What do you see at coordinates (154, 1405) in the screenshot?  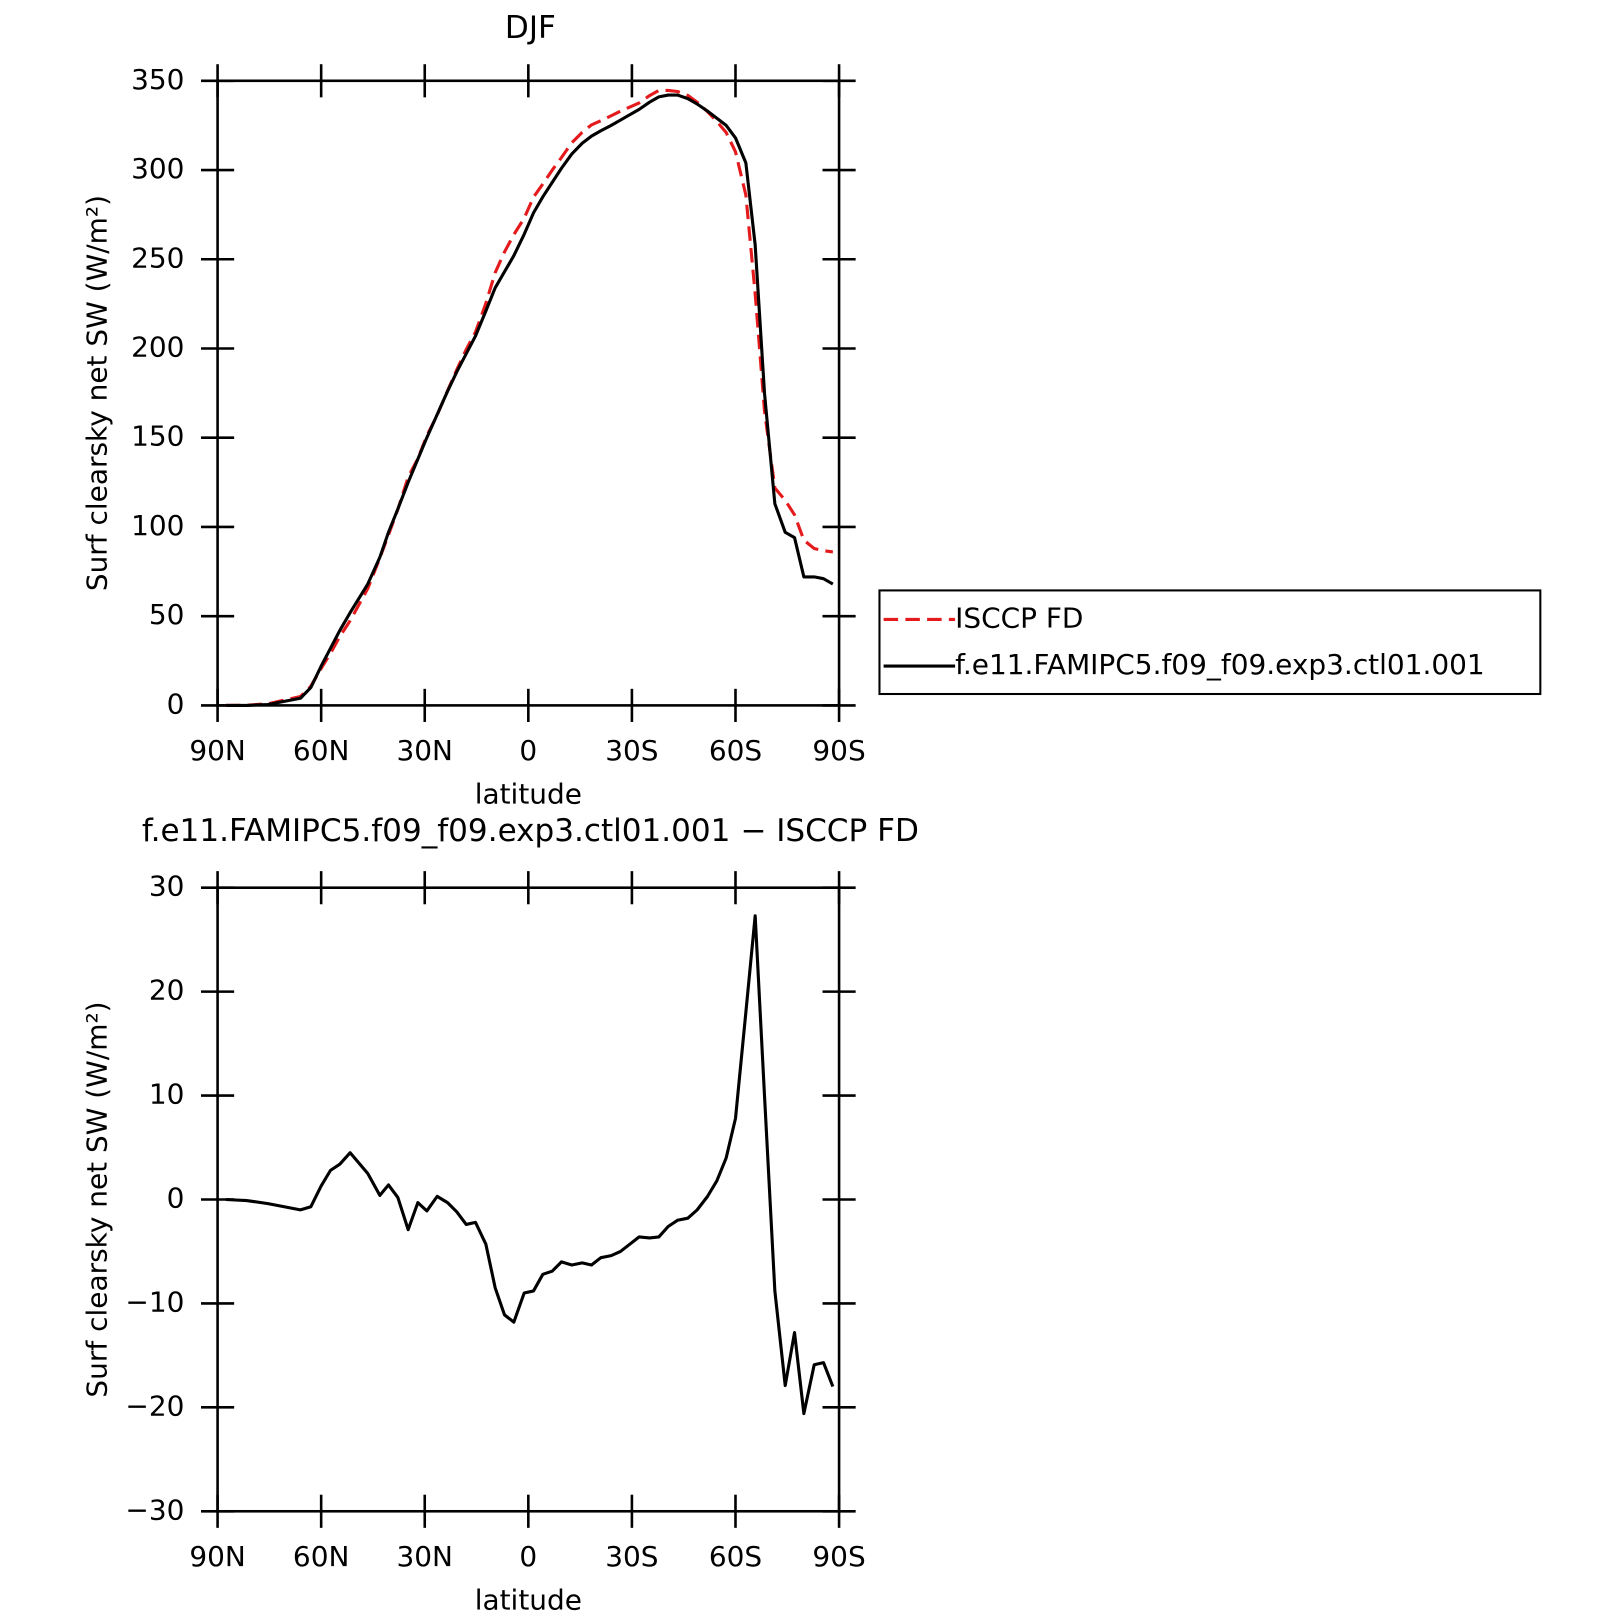 I see `y-tick-label: −20` at bounding box center [154, 1405].